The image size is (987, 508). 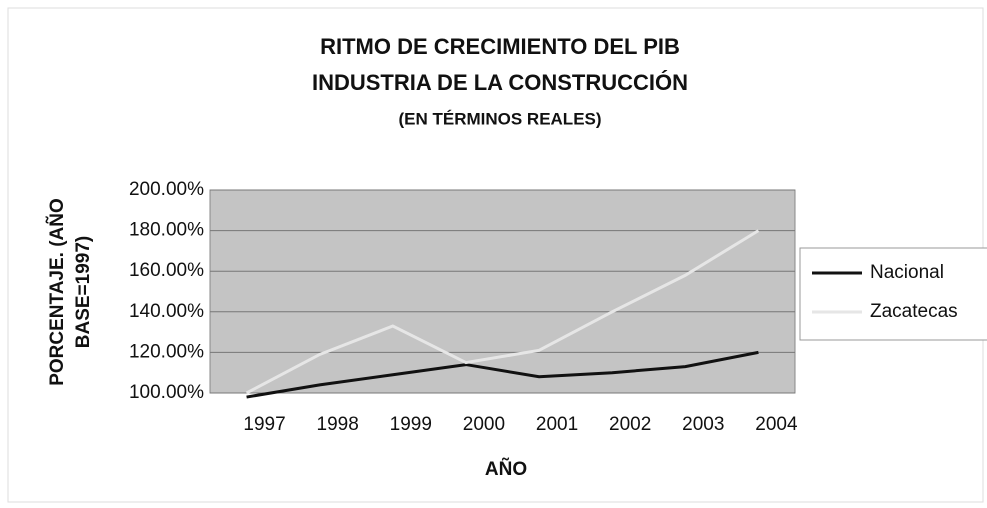 I want to click on x-tick-label: 1997, so click(x=264, y=424).